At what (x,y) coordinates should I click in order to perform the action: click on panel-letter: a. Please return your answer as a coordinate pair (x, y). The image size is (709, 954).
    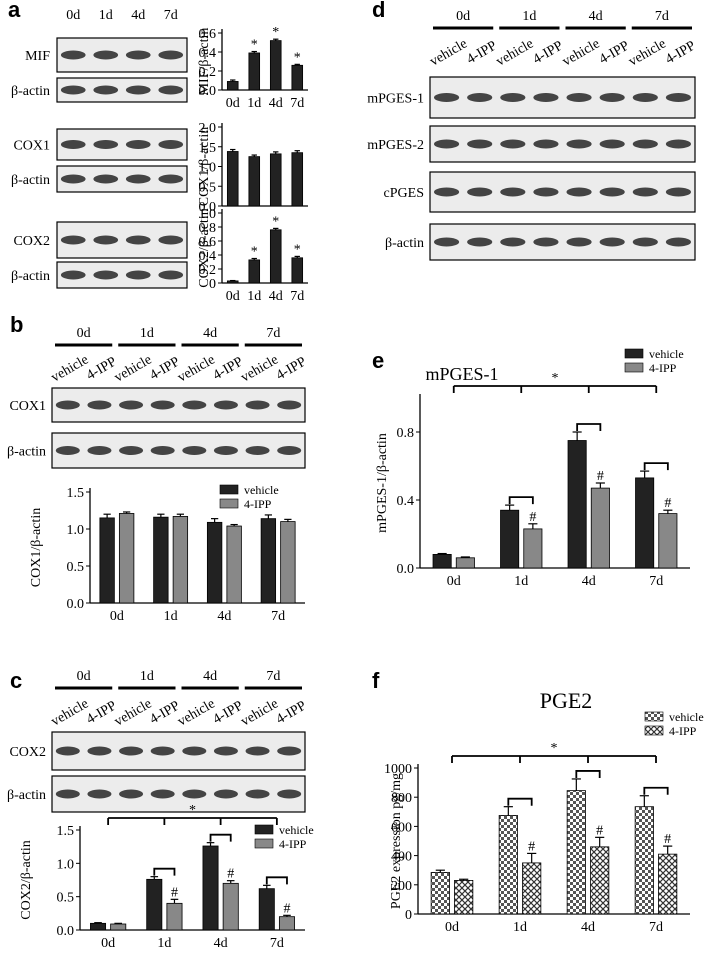
    Looking at the image, I should click on (14, 11).